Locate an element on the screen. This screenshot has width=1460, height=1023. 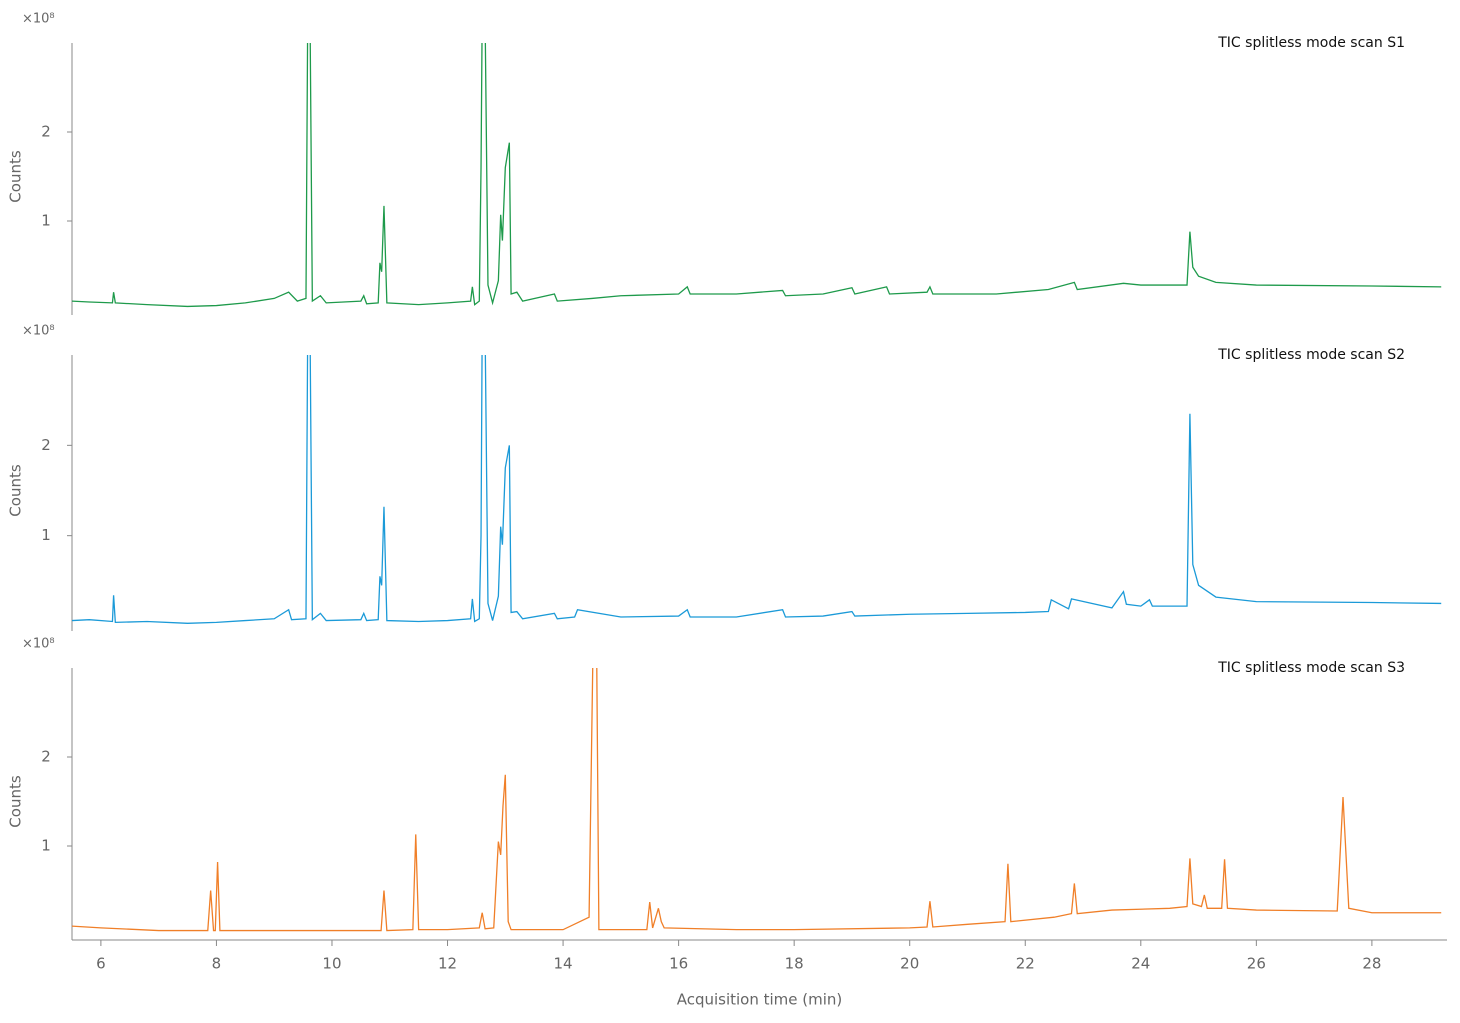
x-tick-label: 24 is located at coordinates (1140, 964).